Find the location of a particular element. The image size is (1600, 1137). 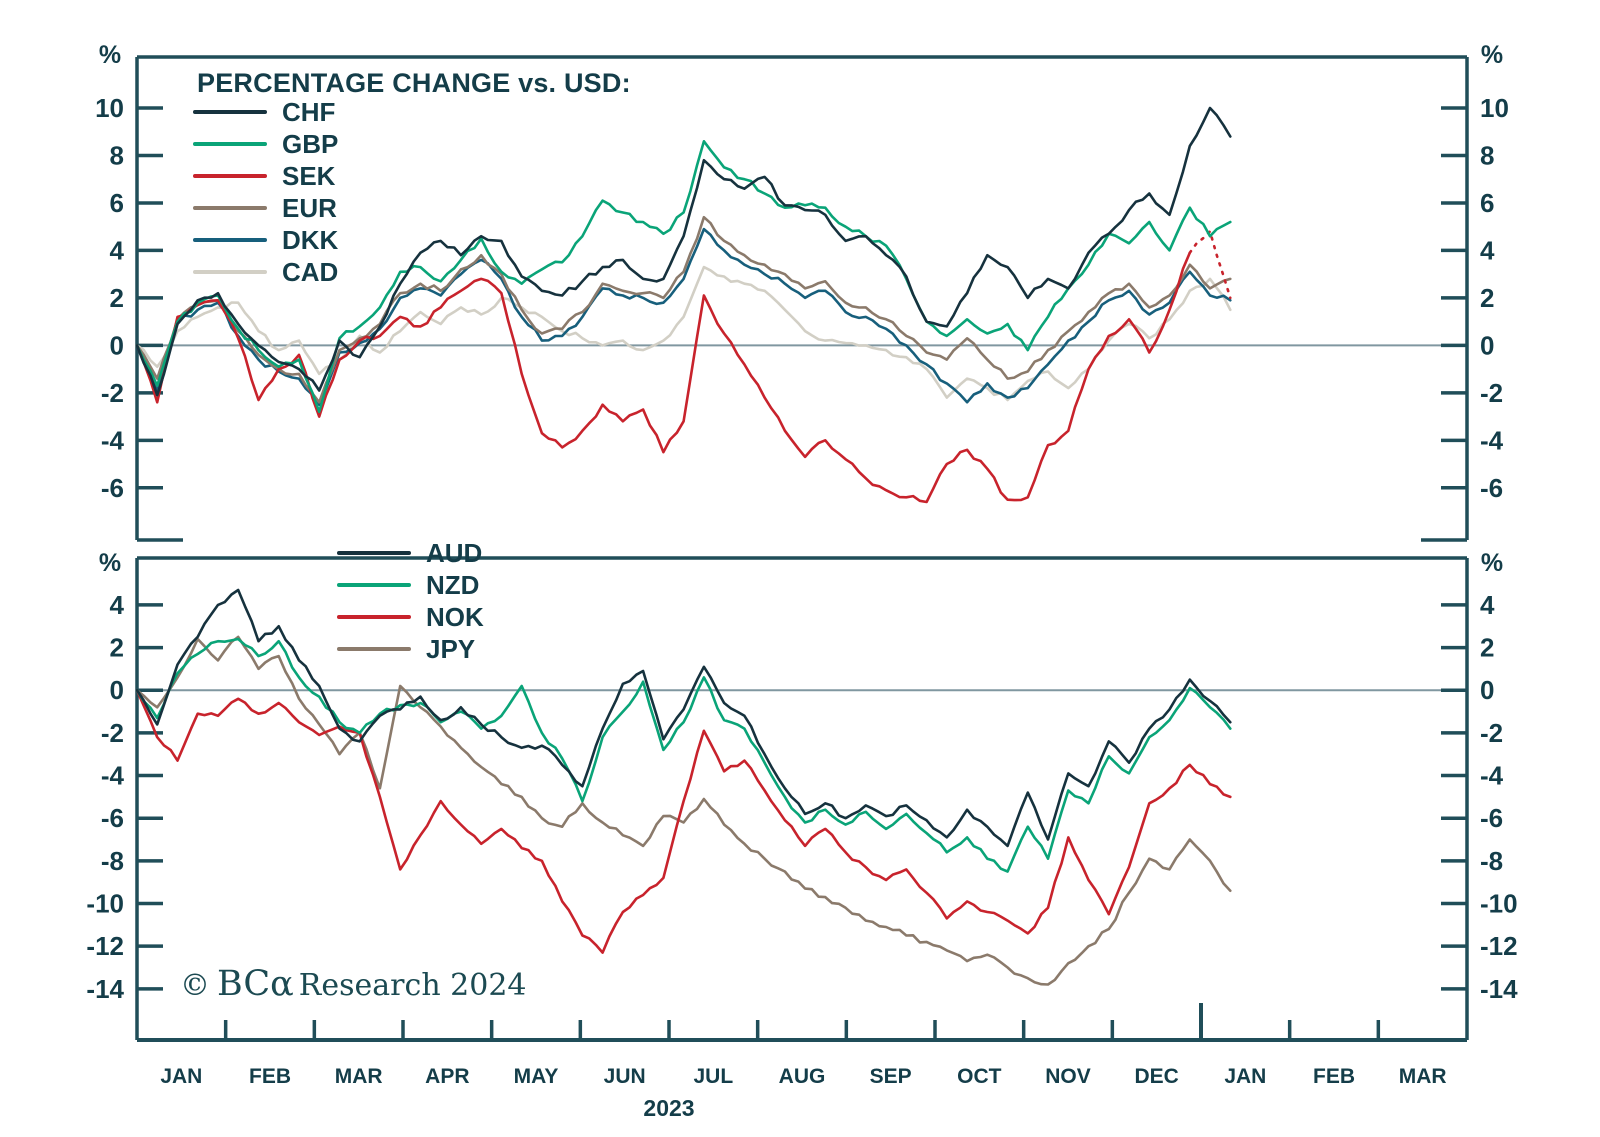

series-line-eur is located at coordinates (683, 309).